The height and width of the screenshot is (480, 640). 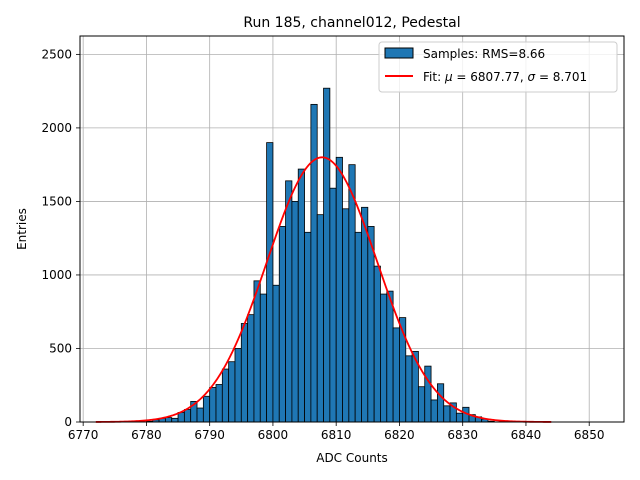 I want to click on y-axis-ticks: 0 500 1000 1500 2000 2500, so click(x=60, y=238).